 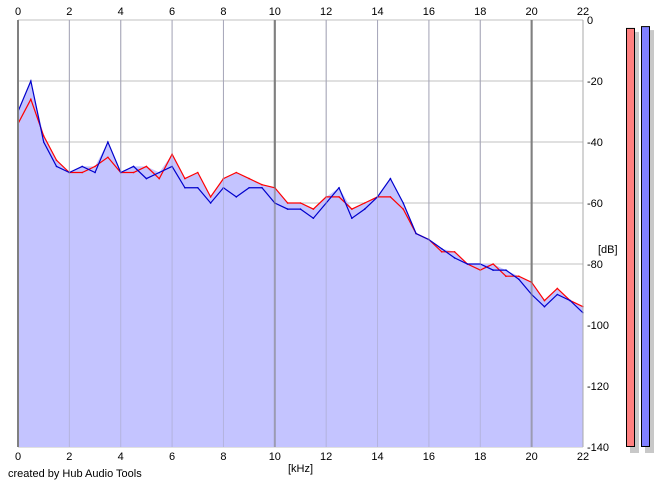 What do you see at coordinates (532, 12) in the screenshot?
I see `x-tick-label-top: 20` at bounding box center [532, 12].